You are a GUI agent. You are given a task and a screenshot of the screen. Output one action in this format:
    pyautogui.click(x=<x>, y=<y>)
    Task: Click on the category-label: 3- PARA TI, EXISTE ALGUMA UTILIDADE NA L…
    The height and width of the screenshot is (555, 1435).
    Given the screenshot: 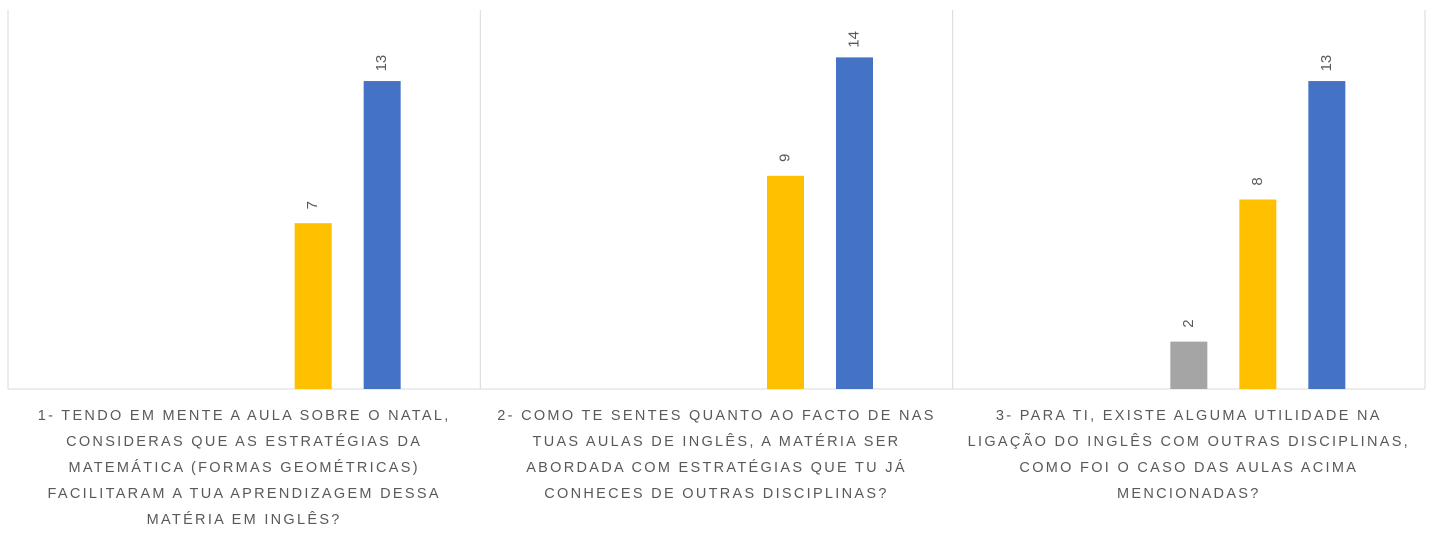 What is the action you would take?
    pyautogui.click(x=1189, y=455)
    